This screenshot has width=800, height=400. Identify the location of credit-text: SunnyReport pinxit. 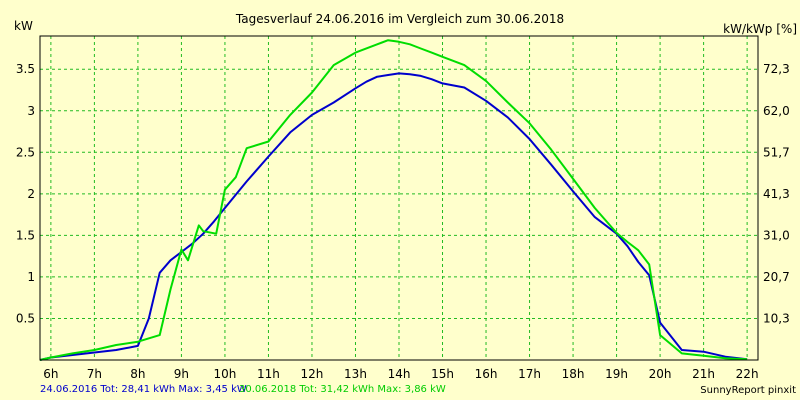
(748, 390).